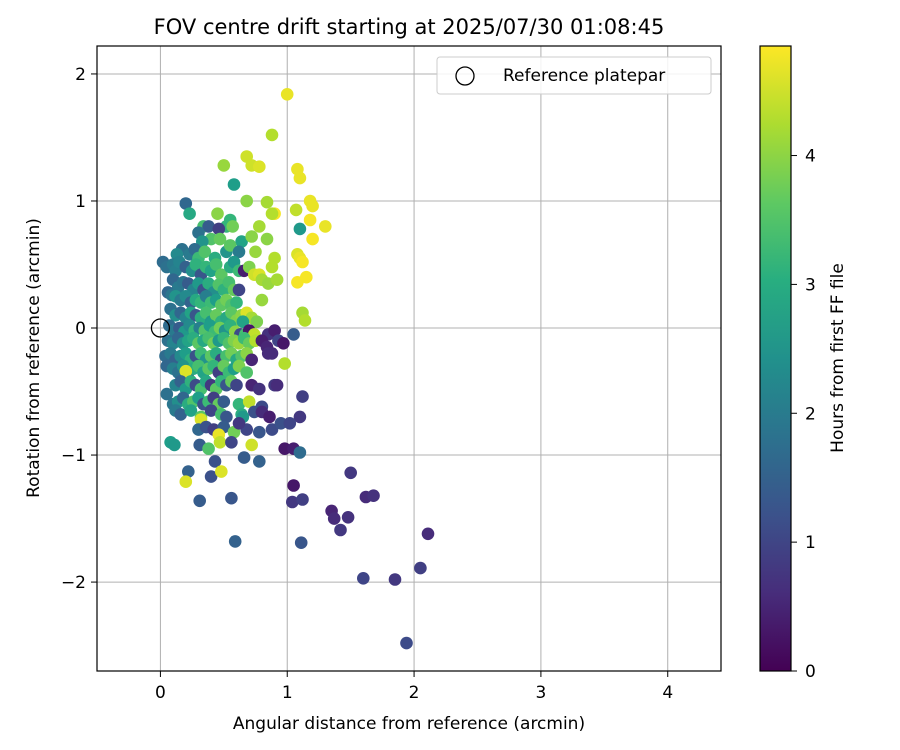 Image resolution: width=900 pixels, height=750 pixels. I want to click on x-axis-label: Angular distance from reference (arcmin), so click(409, 724).